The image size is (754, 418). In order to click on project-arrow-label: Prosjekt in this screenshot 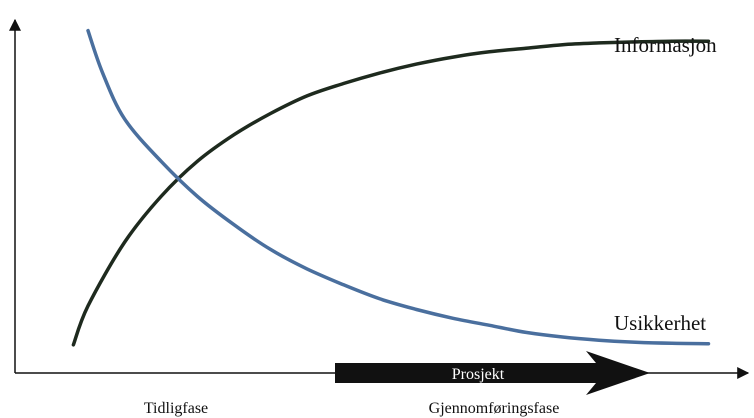, I will do `click(478, 374)`.